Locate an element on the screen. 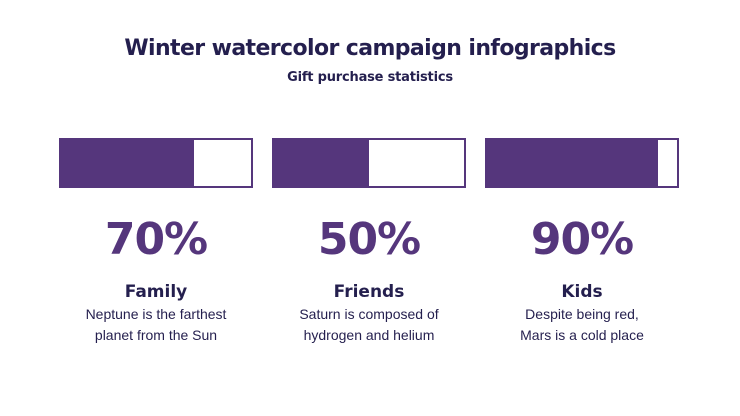 This screenshot has height=416, width=740. stat-percent: 50% is located at coordinates (369, 239).